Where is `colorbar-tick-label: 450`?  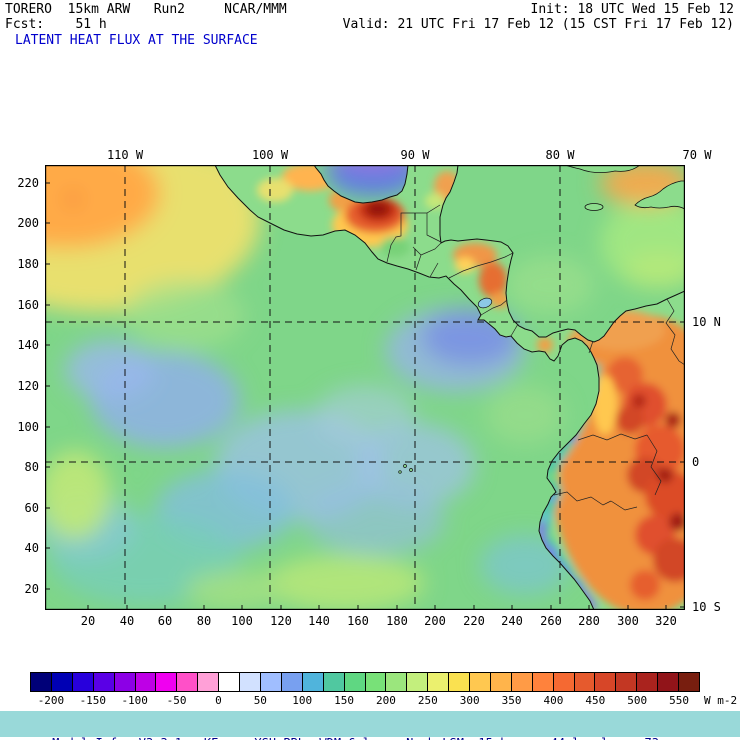
colorbar-tick-label: 450 is located at coordinates (595, 700).